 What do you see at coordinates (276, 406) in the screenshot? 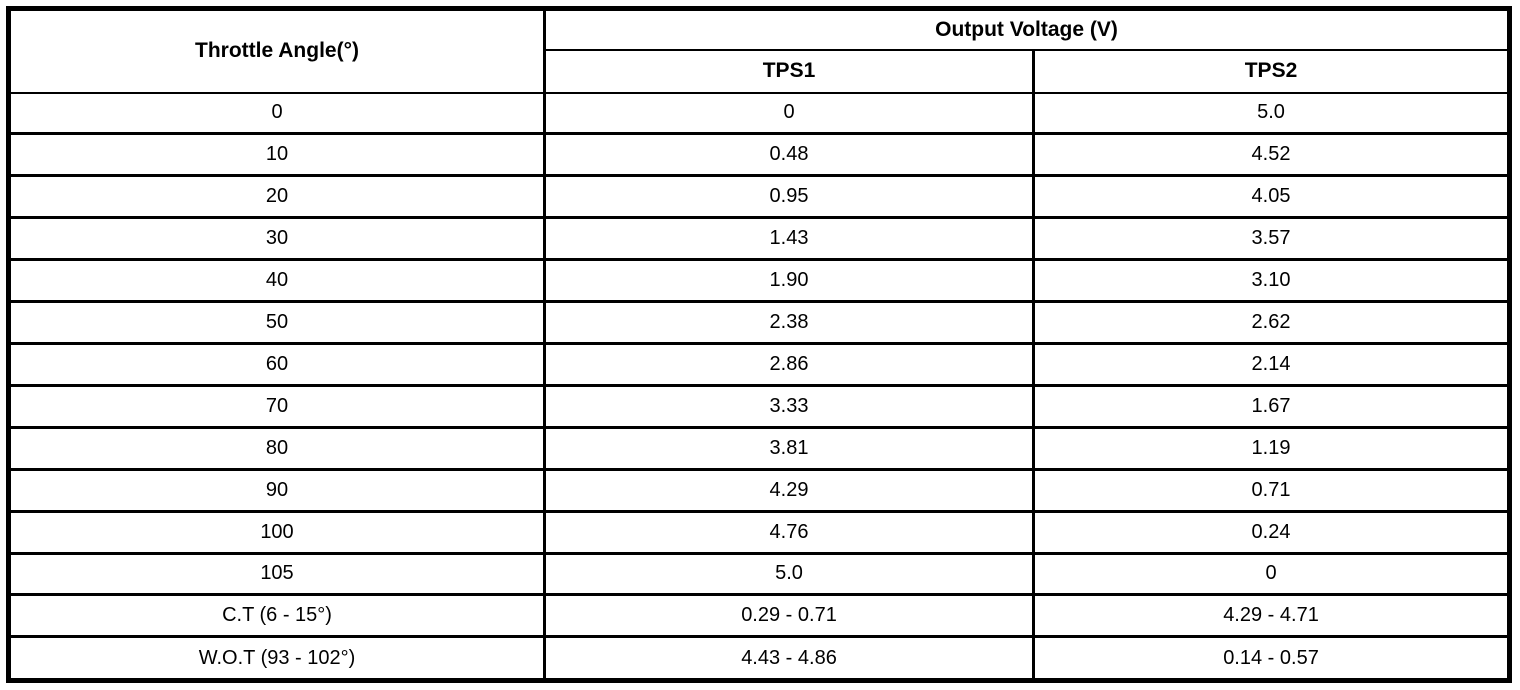
I see `cell-angle: 70` at bounding box center [276, 406].